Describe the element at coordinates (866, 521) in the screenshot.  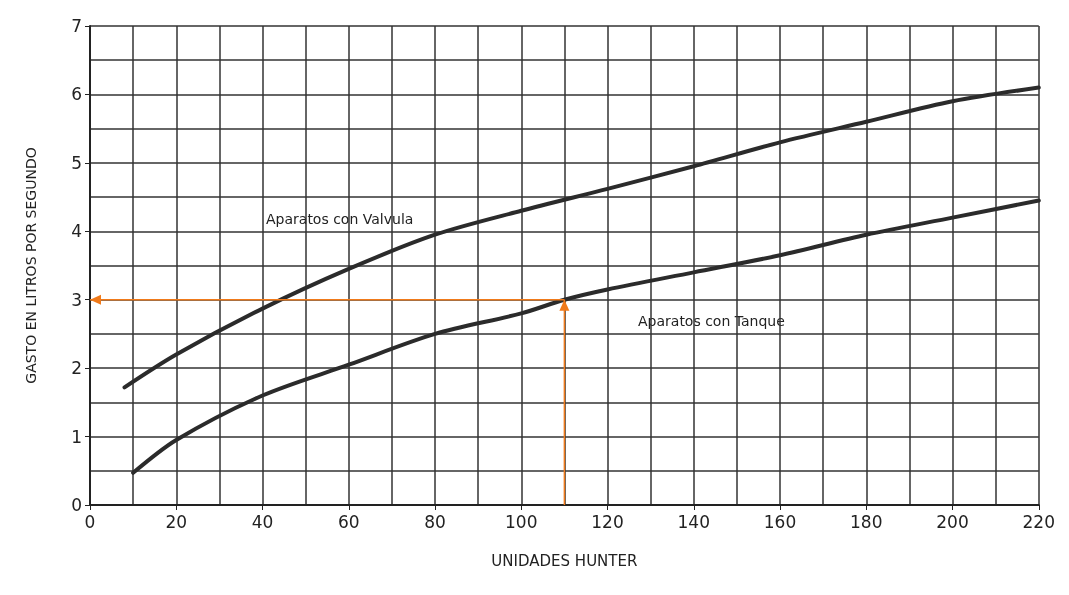
I see `x-tick-label: 180` at that location.